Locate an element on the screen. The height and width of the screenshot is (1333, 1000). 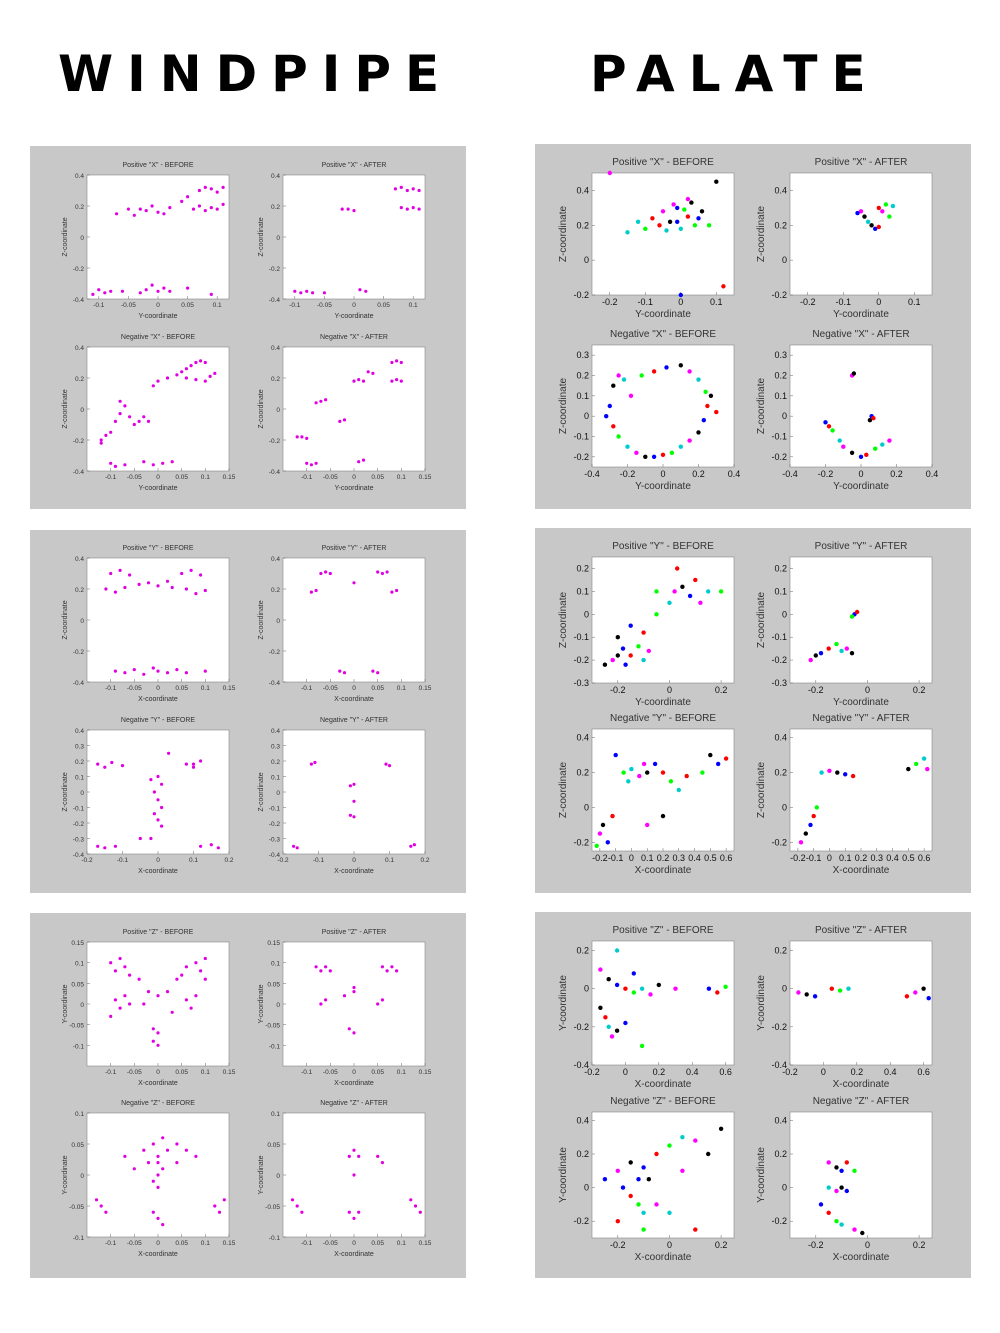
y-tick-label: 0.05 is located at coordinates (77, 984).